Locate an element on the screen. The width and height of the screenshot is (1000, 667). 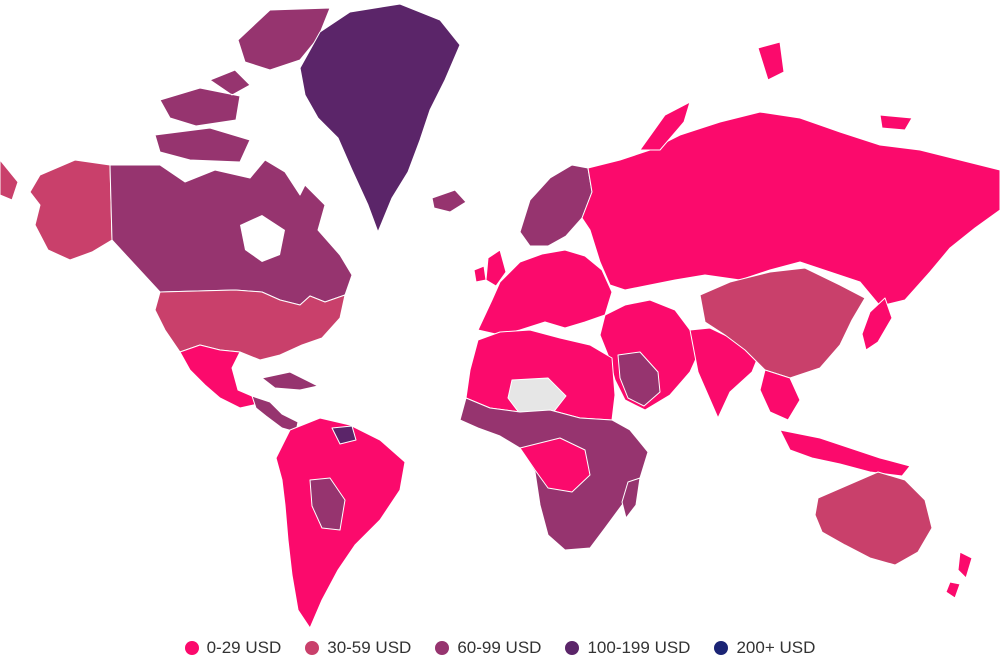
legend-swatch-200-plus is located at coordinates (721, 648).